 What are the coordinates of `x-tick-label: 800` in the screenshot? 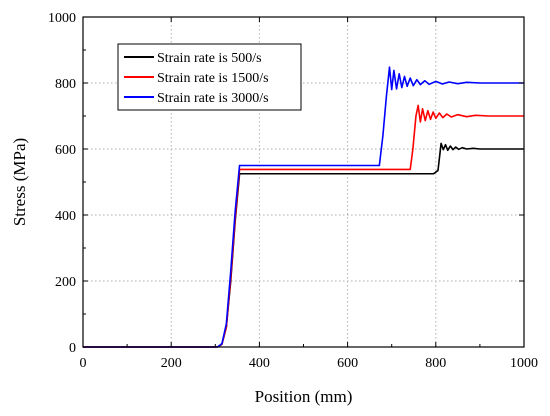 It's located at (435, 363).